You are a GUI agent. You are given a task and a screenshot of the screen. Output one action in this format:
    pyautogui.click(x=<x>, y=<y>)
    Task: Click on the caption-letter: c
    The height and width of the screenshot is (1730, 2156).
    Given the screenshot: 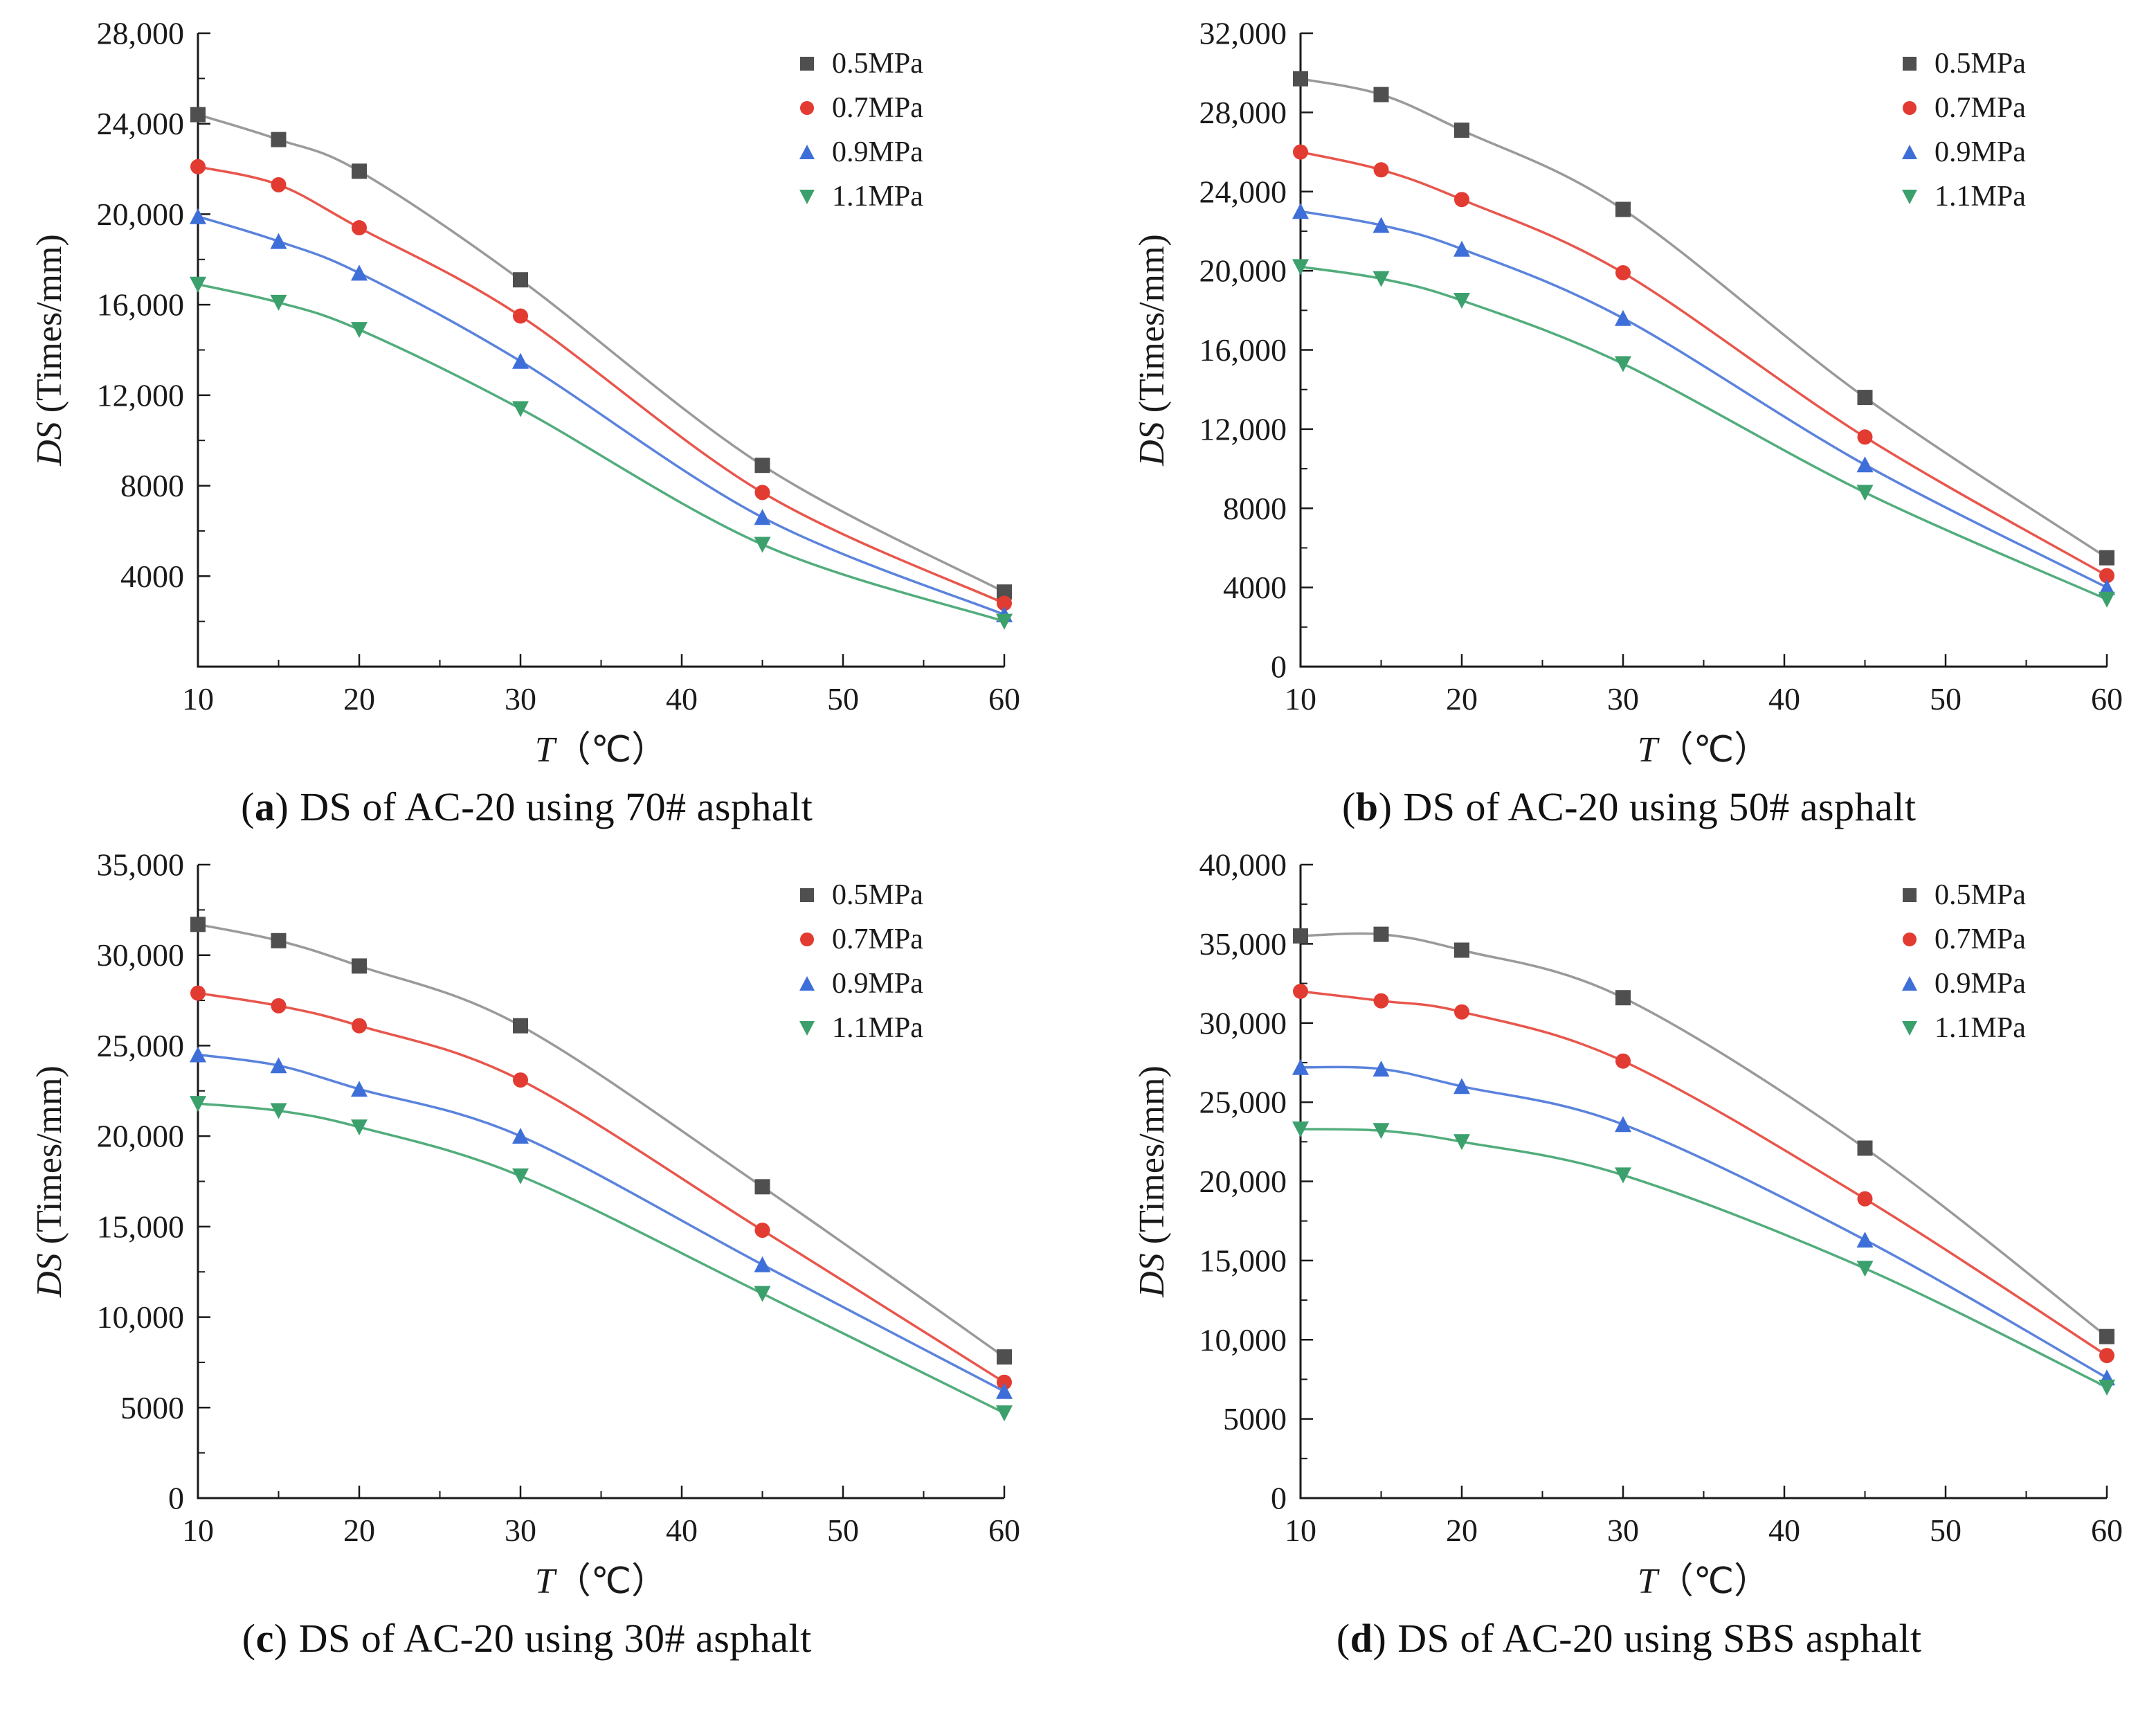 What is the action you would take?
    pyautogui.click(x=264, y=1638)
    